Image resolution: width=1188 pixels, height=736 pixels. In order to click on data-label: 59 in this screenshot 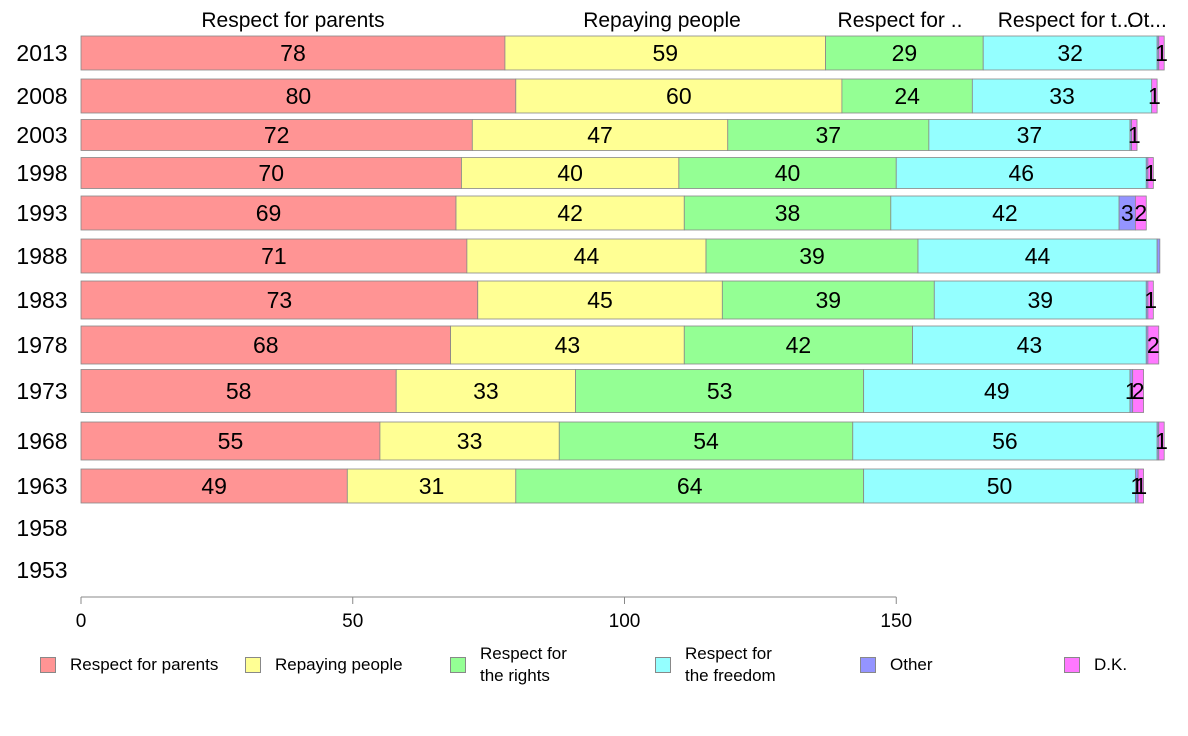, I will do `click(665, 53)`.